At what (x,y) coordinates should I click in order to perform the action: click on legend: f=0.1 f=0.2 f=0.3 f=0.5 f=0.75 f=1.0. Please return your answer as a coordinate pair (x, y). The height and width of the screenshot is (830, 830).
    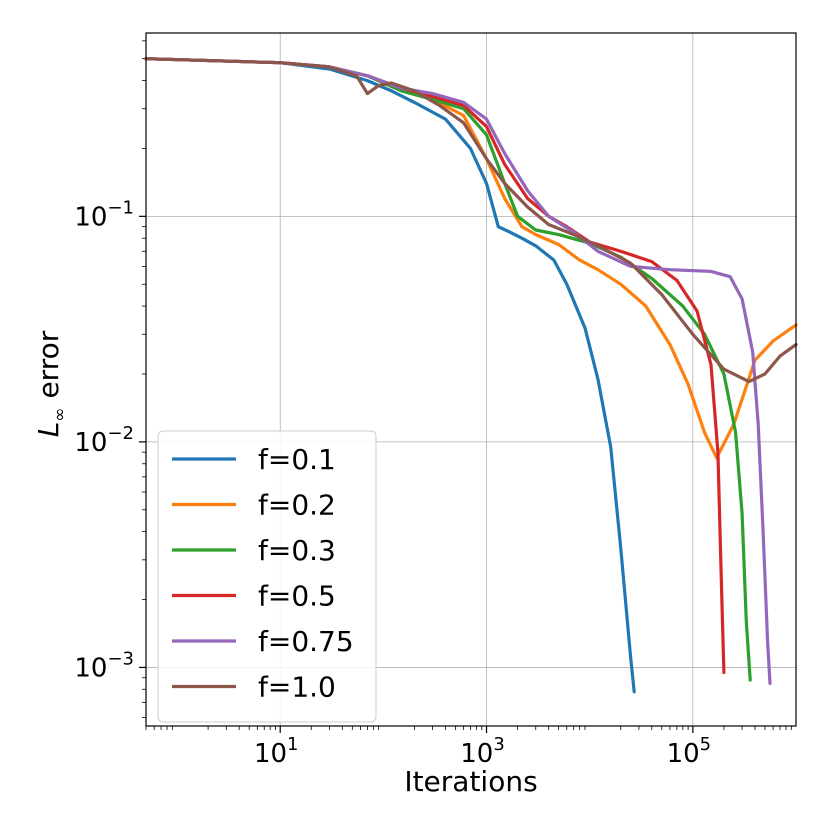
    Looking at the image, I should click on (267, 576).